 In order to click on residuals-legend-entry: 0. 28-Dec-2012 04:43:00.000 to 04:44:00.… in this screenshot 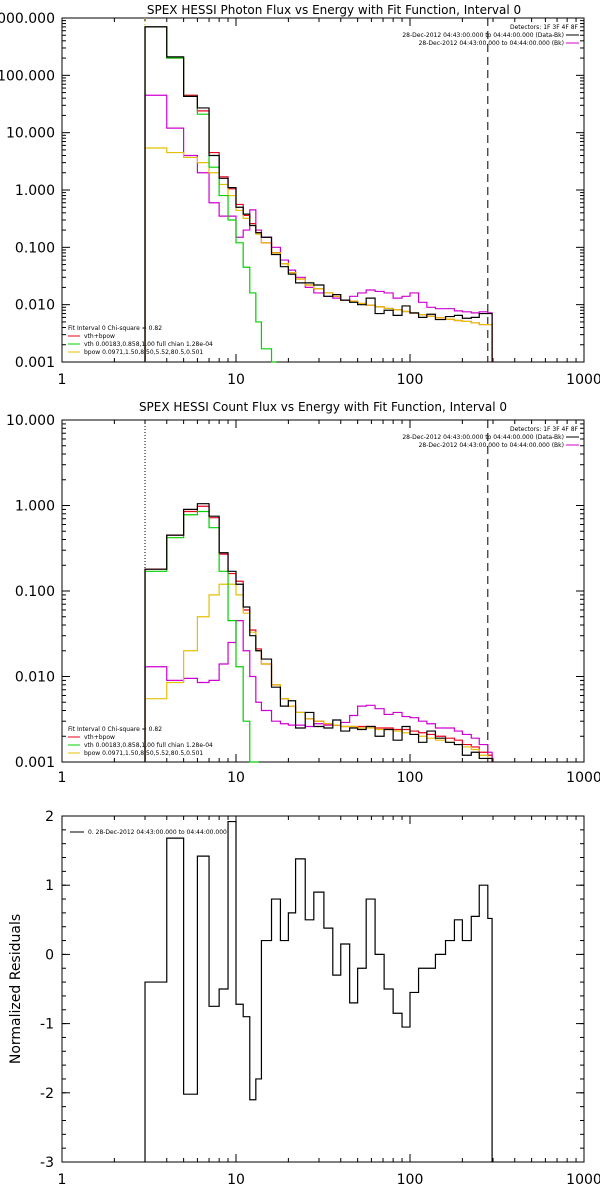, I will do `click(157, 832)`.